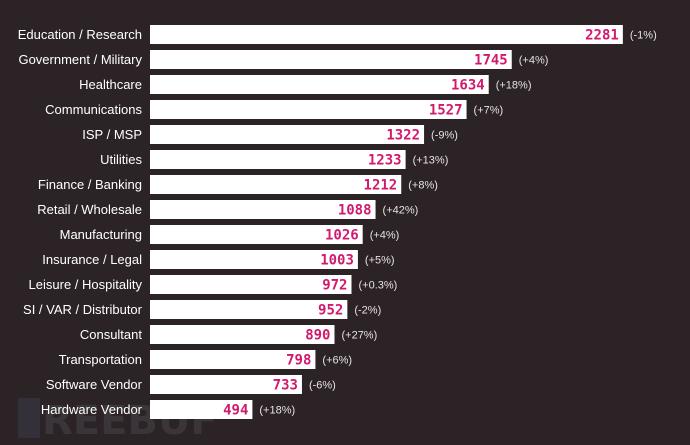  What do you see at coordinates (489, 111) in the screenshot?
I see `change-label: (+7%)` at bounding box center [489, 111].